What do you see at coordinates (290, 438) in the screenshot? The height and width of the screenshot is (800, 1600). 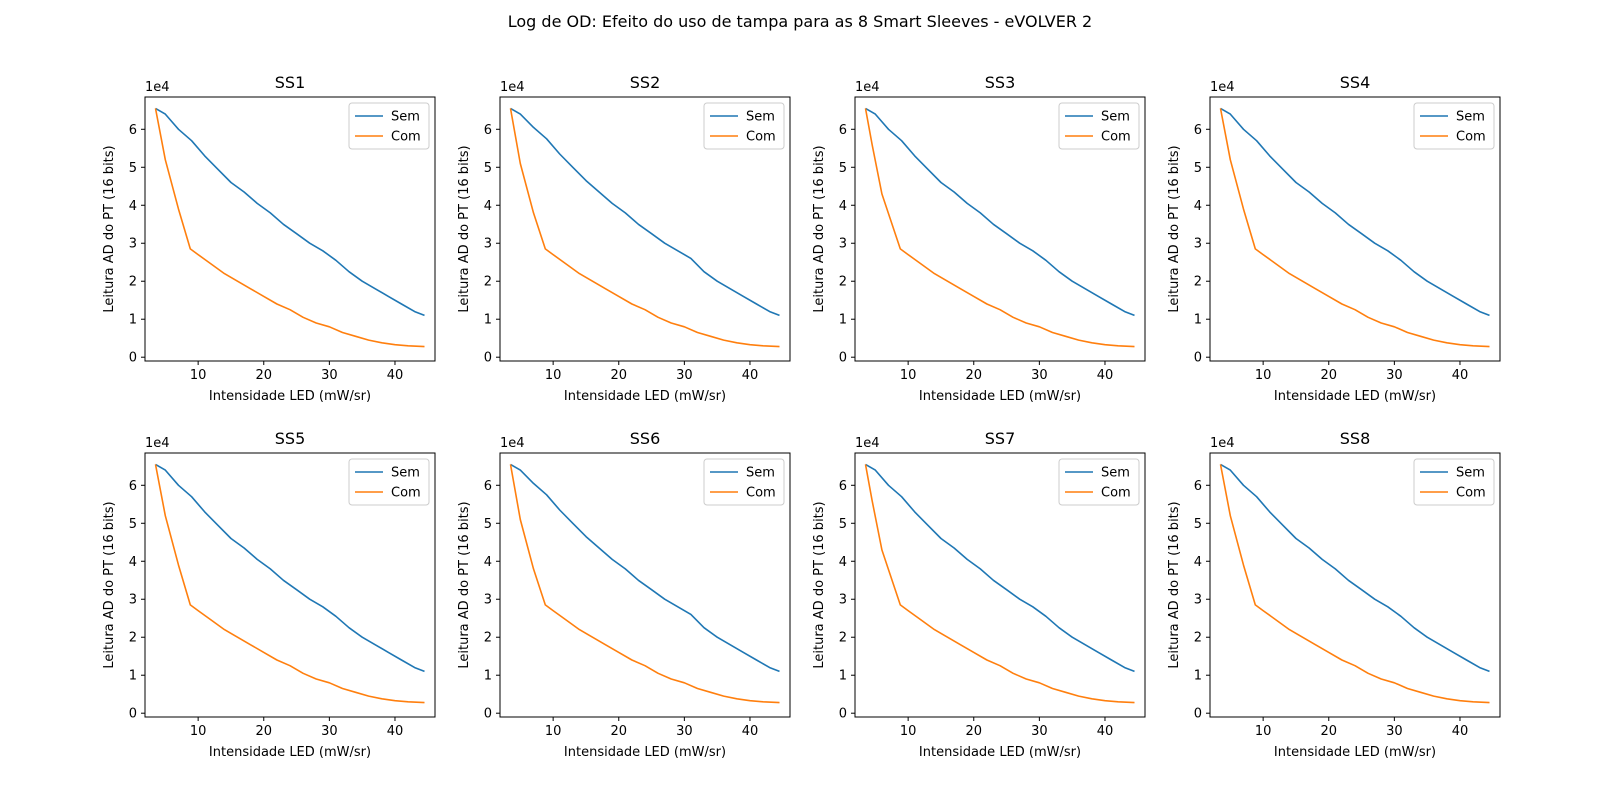 I see `subplot-title: SS5` at bounding box center [290, 438].